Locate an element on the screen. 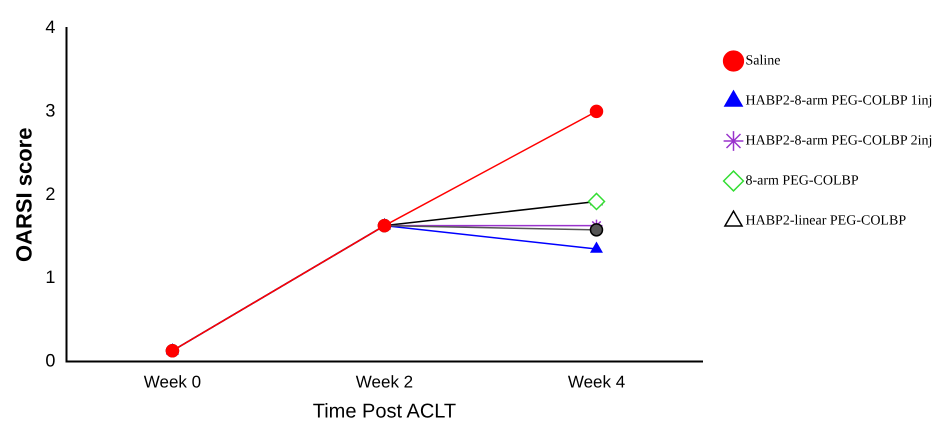 The width and height of the screenshot is (944, 435). y-axis-title: OARSI score is located at coordinates (23, 195).